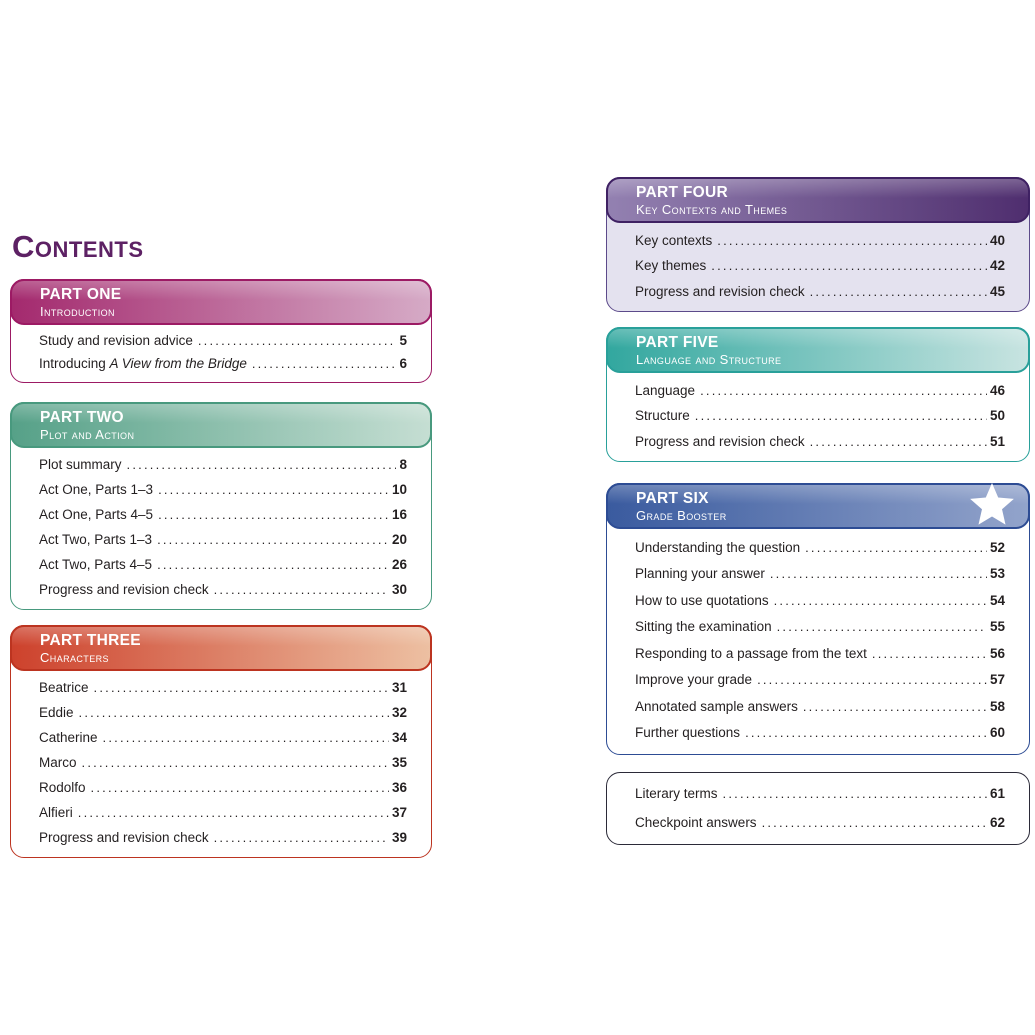  Describe the element at coordinates (681, 515) in the screenshot. I see `part-subtitle: Grade Booster` at that location.